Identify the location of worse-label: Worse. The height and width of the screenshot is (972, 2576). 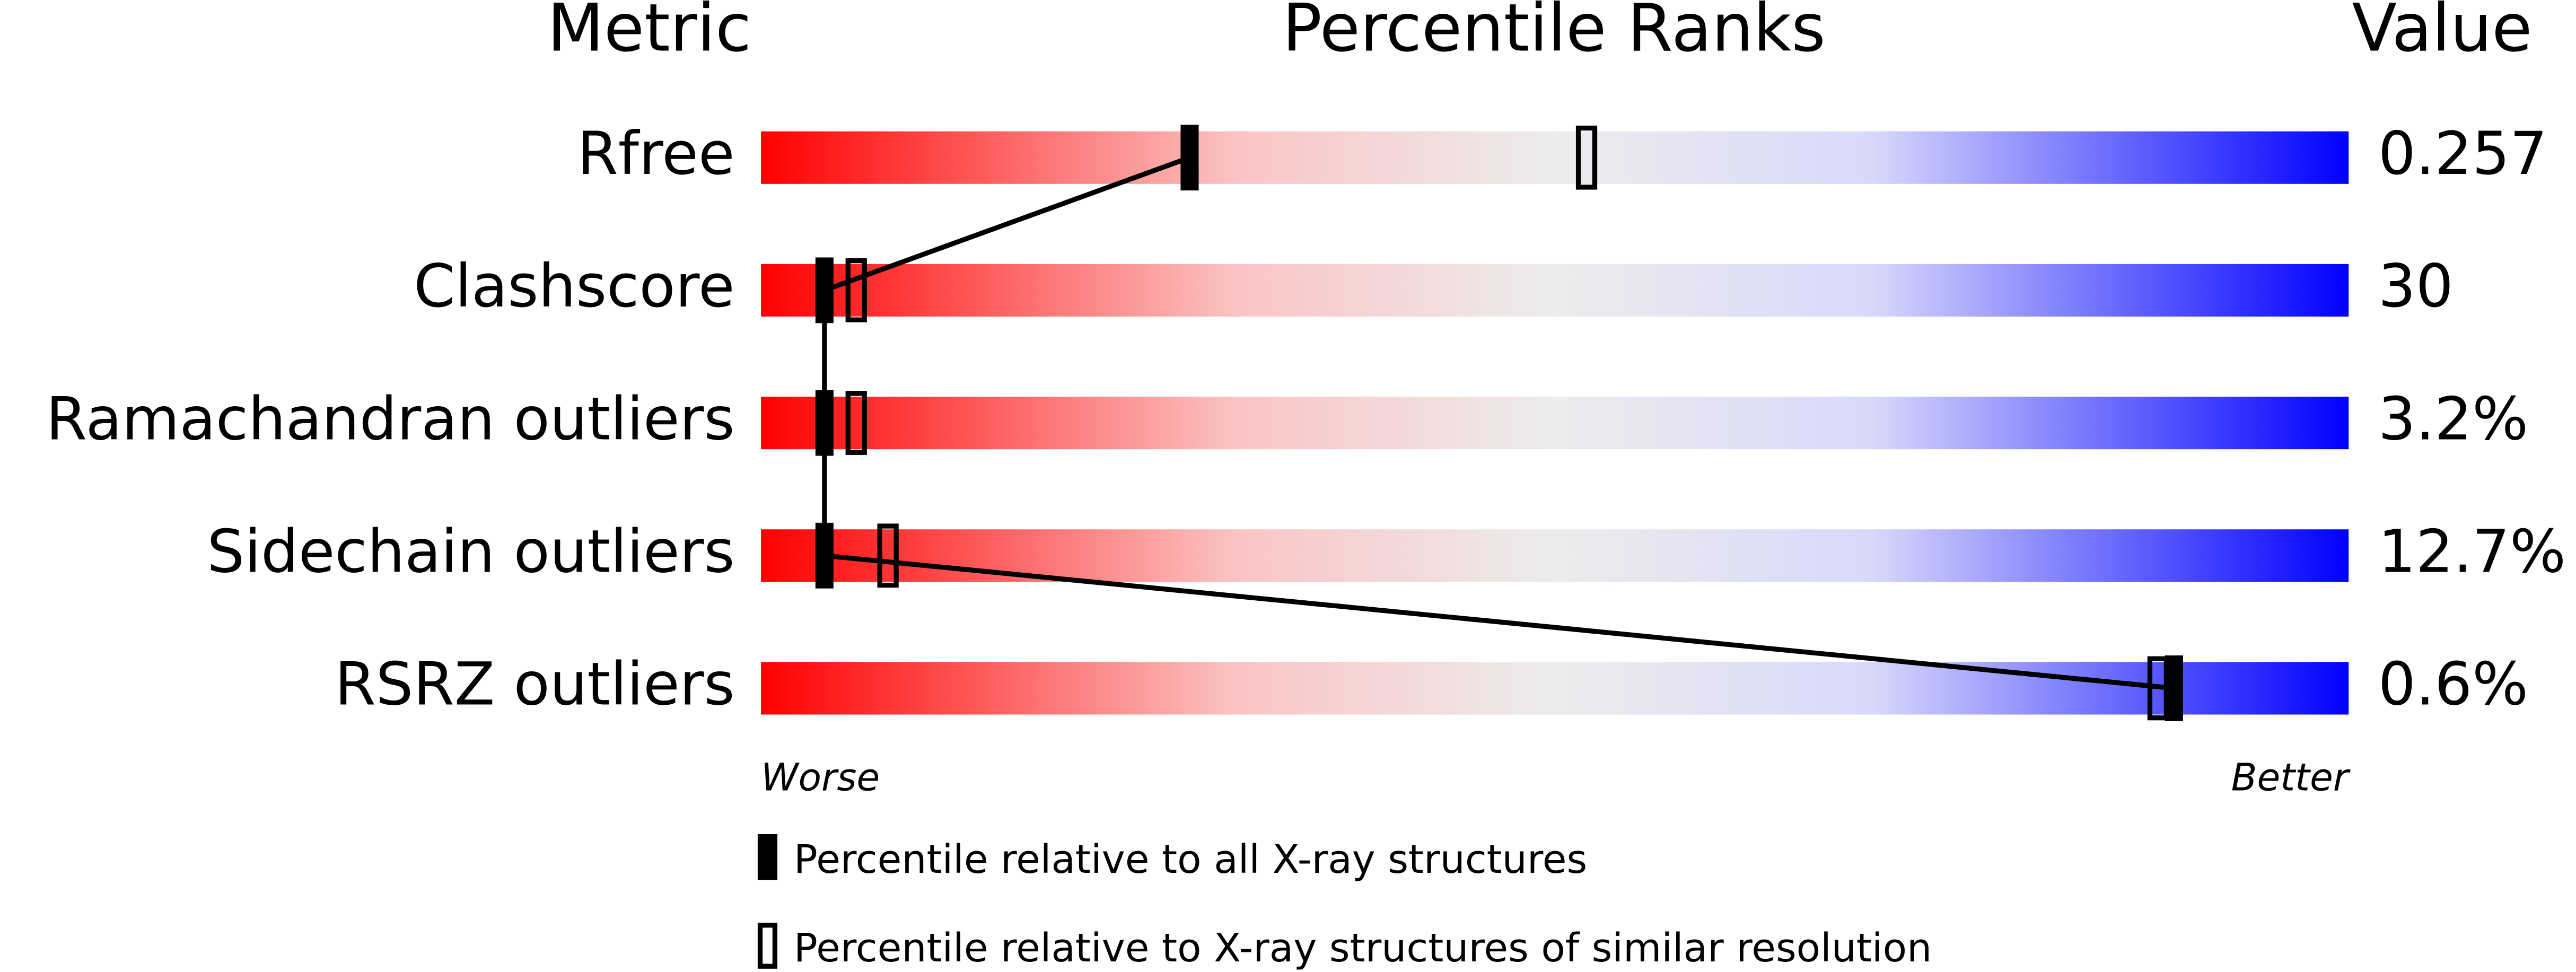
(820, 777).